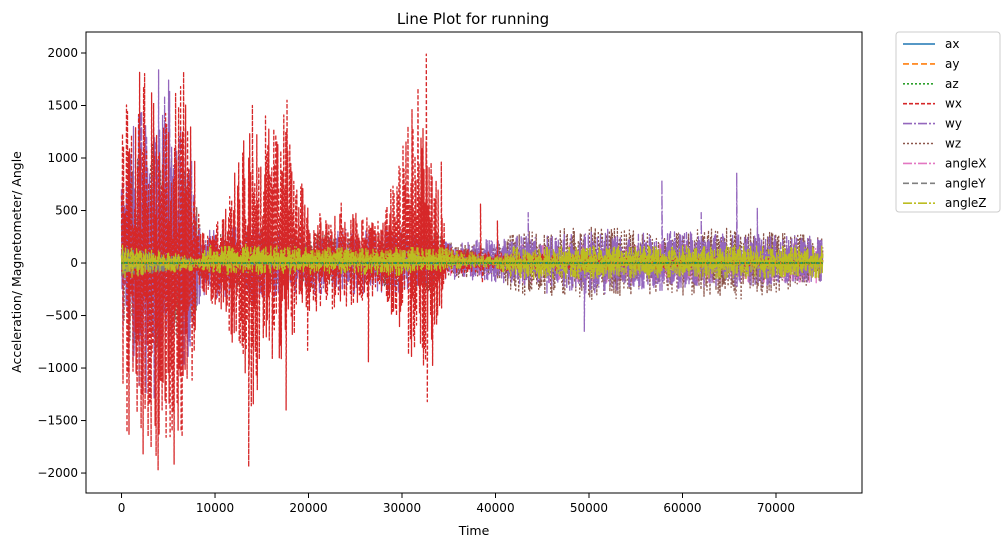 This screenshot has width=1007, height=547. I want to click on series-line-anglez, so click(472, 261).